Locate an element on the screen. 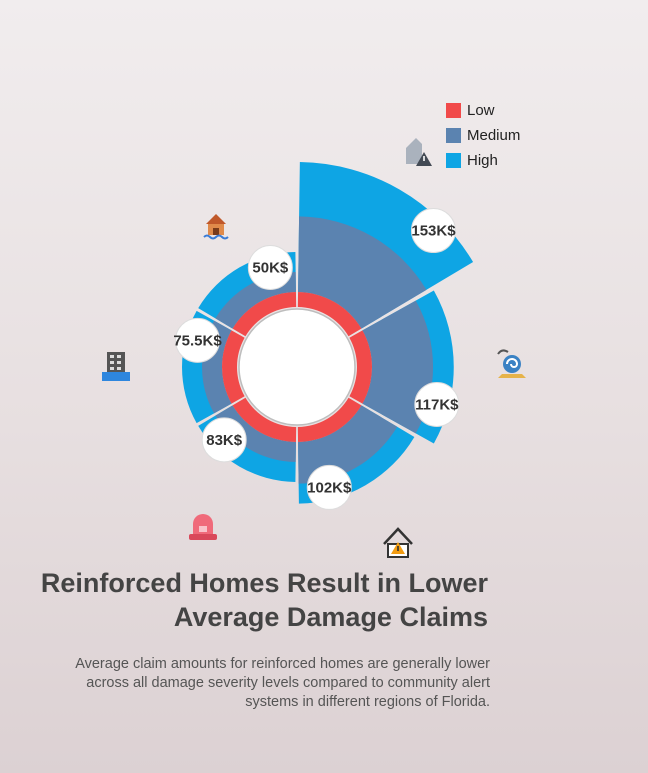  legend-item-high: High is located at coordinates (483, 160).